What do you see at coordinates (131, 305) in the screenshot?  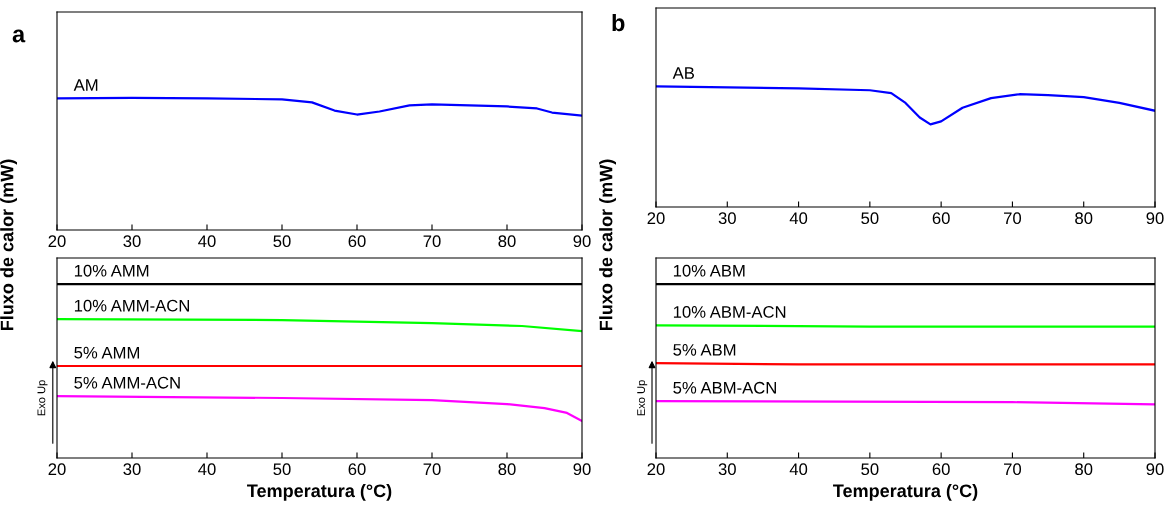 I see `series-label: 10% AMM-ACN` at bounding box center [131, 305].